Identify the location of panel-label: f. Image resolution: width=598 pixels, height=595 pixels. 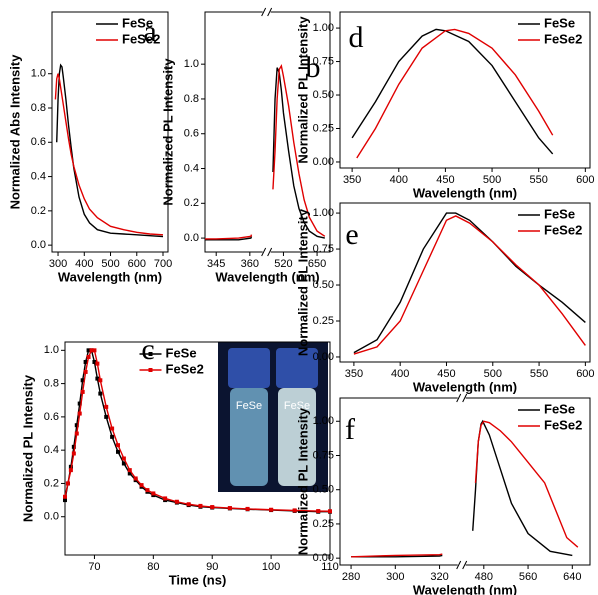
(350, 429).